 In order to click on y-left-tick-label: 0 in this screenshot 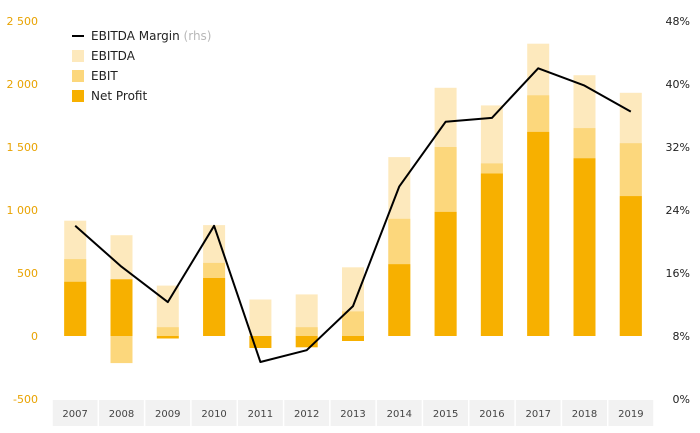, I will do `click(34, 336)`.